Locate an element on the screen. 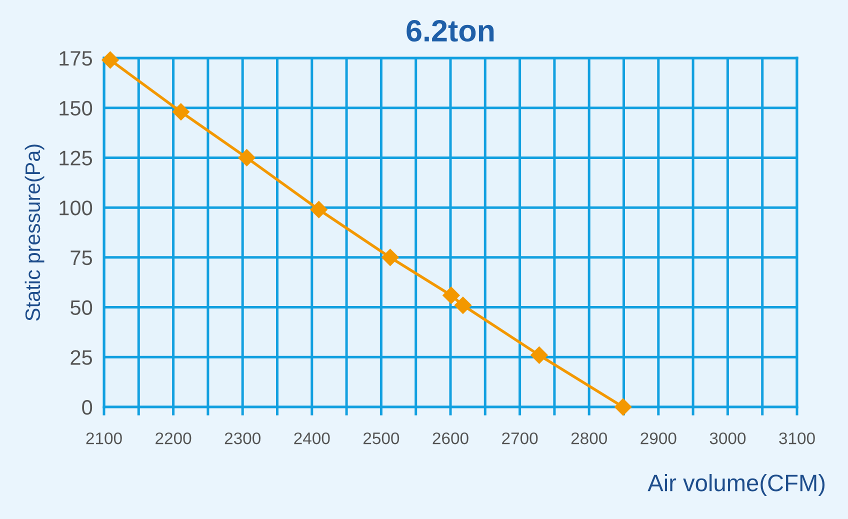 Image resolution: width=848 pixels, height=519 pixels. x-tick-label: 2500 is located at coordinates (382, 438).